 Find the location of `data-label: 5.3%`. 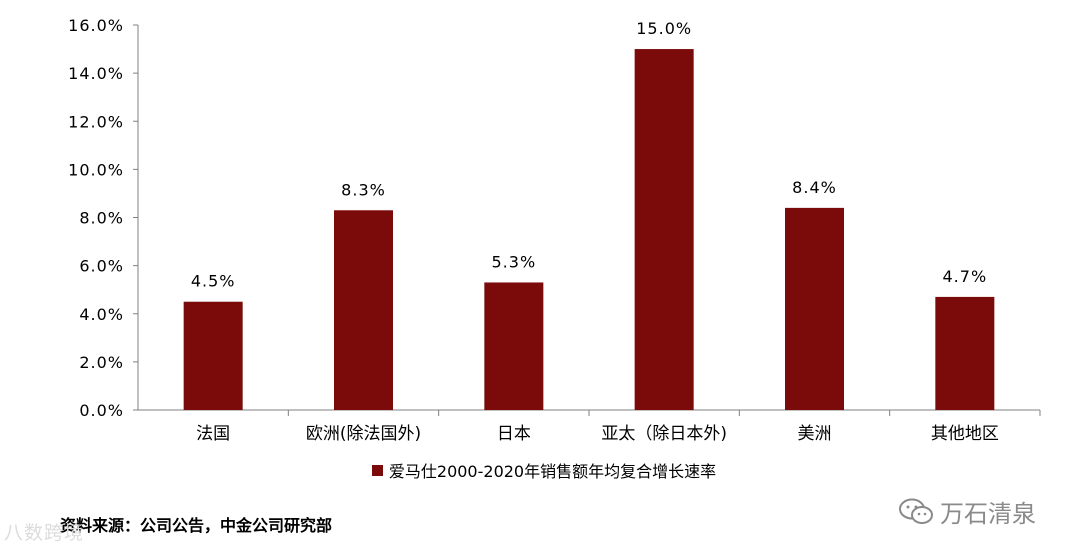

data-label: 5.3% is located at coordinates (514, 261).